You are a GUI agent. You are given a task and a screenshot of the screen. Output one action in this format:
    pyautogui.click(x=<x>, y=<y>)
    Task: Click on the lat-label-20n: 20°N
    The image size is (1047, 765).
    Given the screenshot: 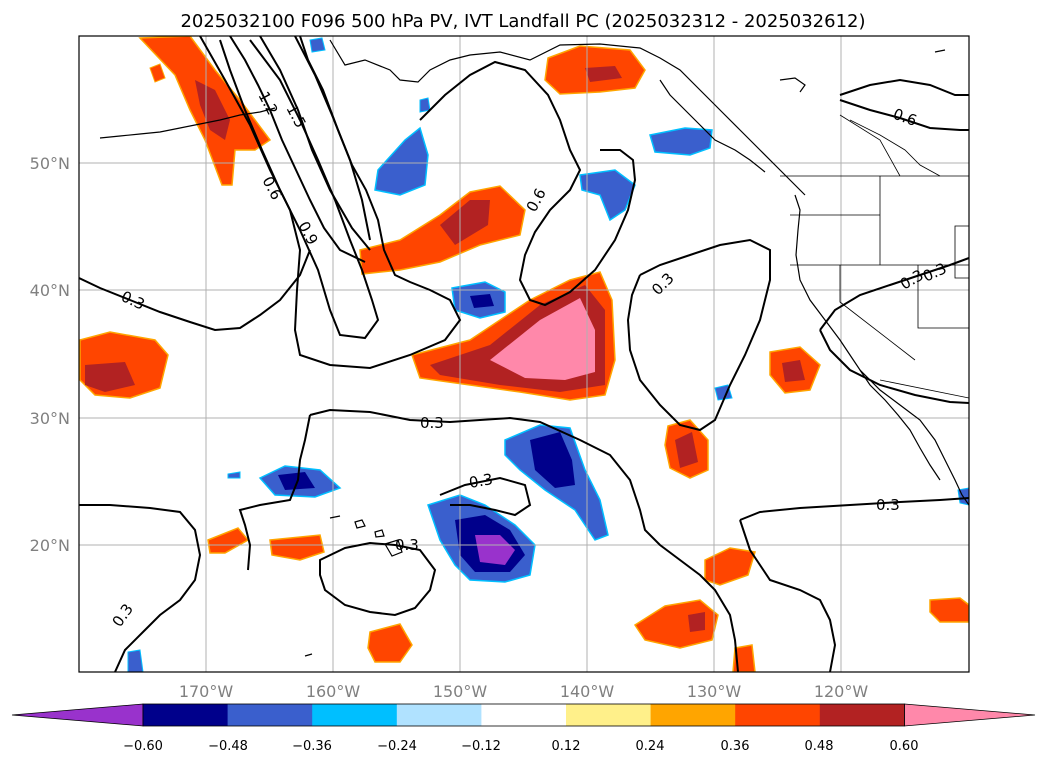 What is the action you would take?
    pyautogui.click(x=50, y=545)
    